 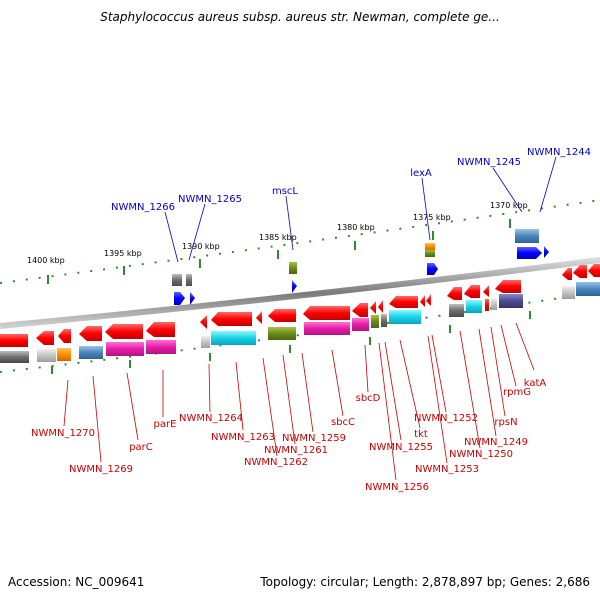 I want to click on gene-label: lexA, so click(x=421, y=173).